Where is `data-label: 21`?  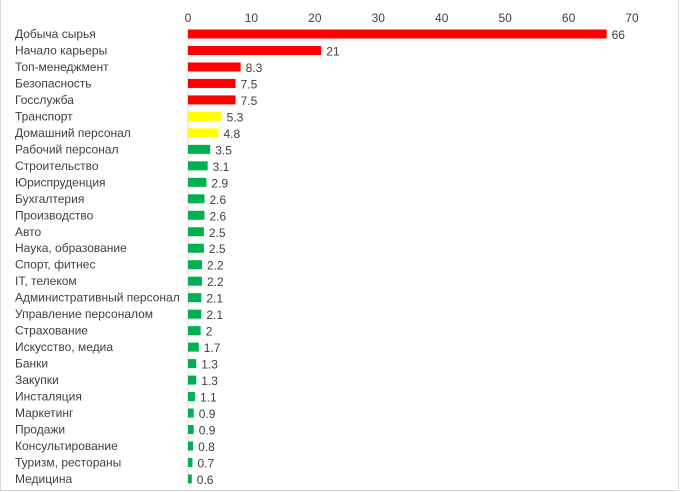
data-label: 21 is located at coordinates (333, 51).